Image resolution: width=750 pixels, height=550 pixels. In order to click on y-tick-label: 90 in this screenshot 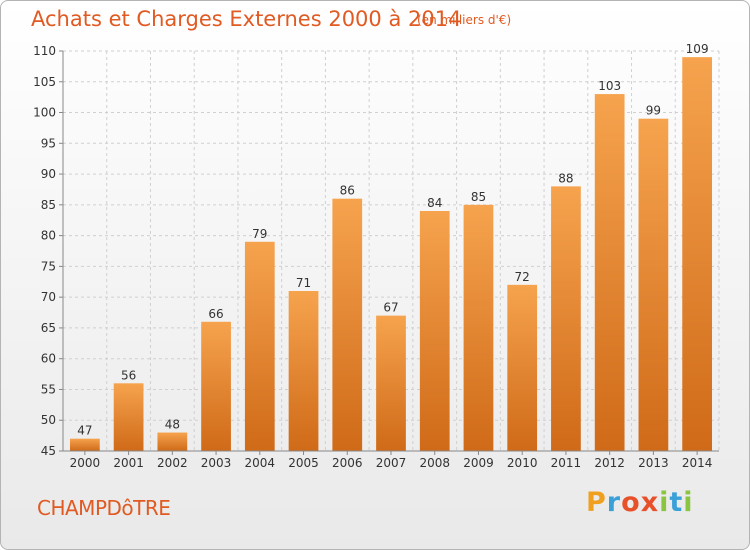, I will do `click(48, 174)`.